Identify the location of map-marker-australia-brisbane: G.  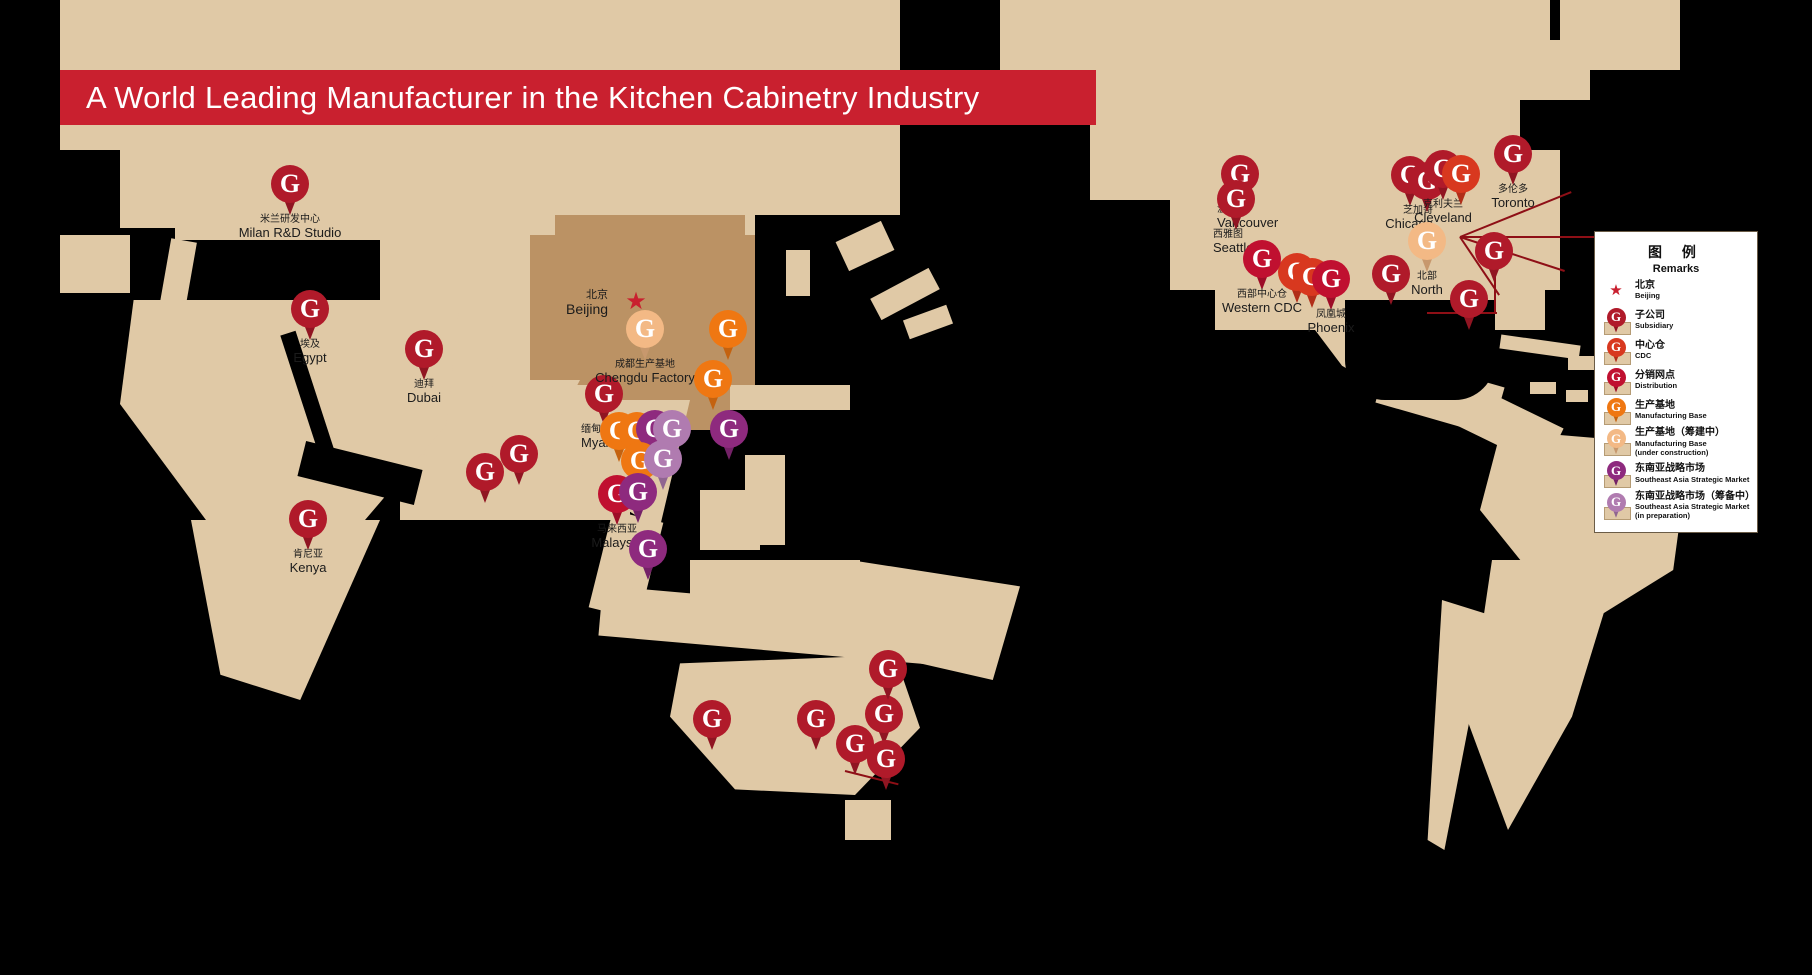
(888, 675).